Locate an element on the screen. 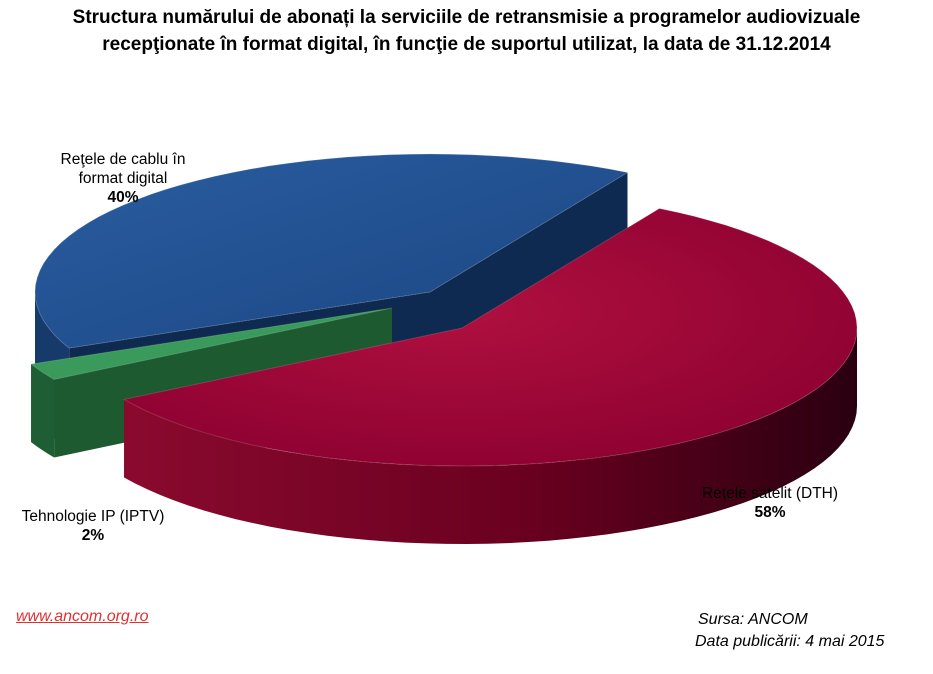 This screenshot has width=933, height=674. label-cable-name-2: format digital is located at coordinates (123, 178).